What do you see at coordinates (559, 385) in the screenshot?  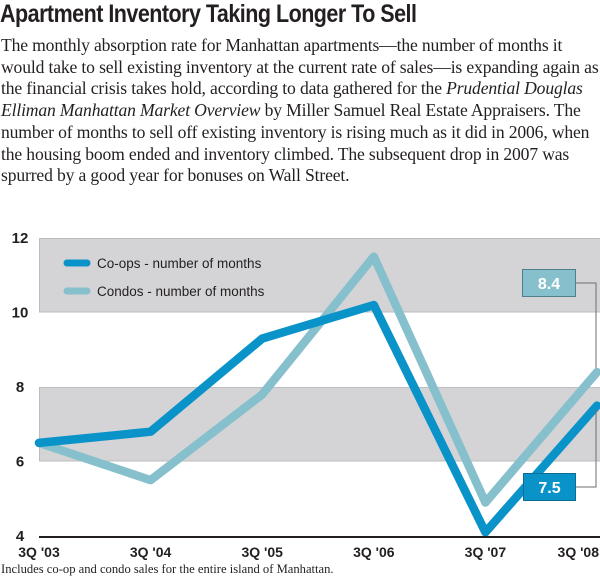 I see `end-value-callouts: 8.4 7.5` at bounding box center [559, 385].